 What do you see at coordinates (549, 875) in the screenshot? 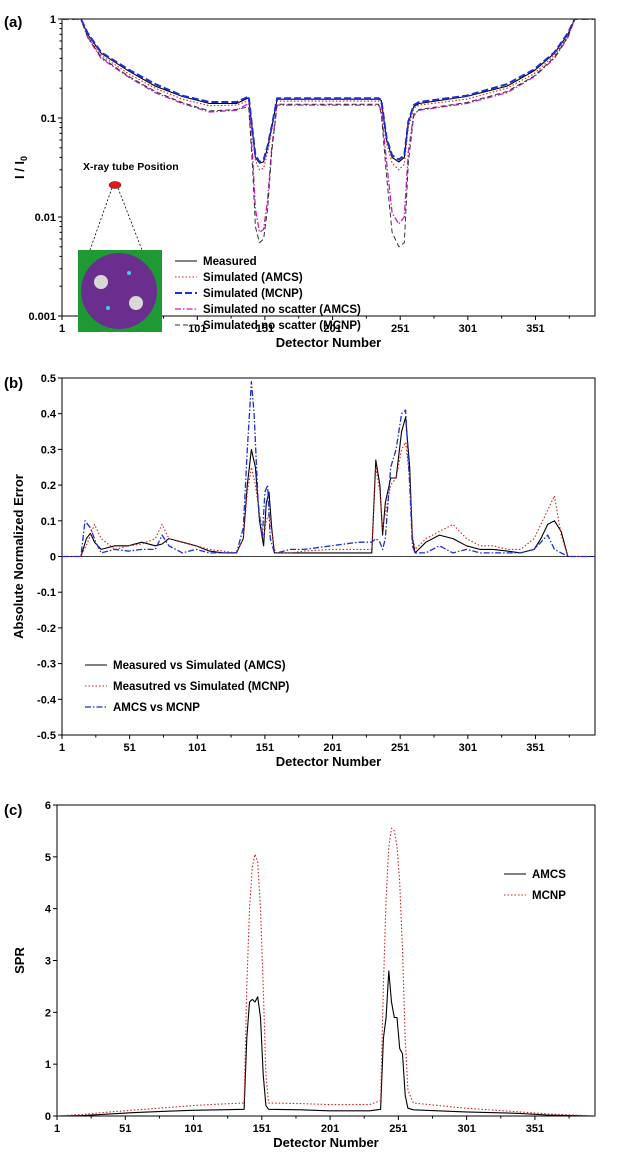
I see `legend-label: AMCS` at bounding box center [549, 875].